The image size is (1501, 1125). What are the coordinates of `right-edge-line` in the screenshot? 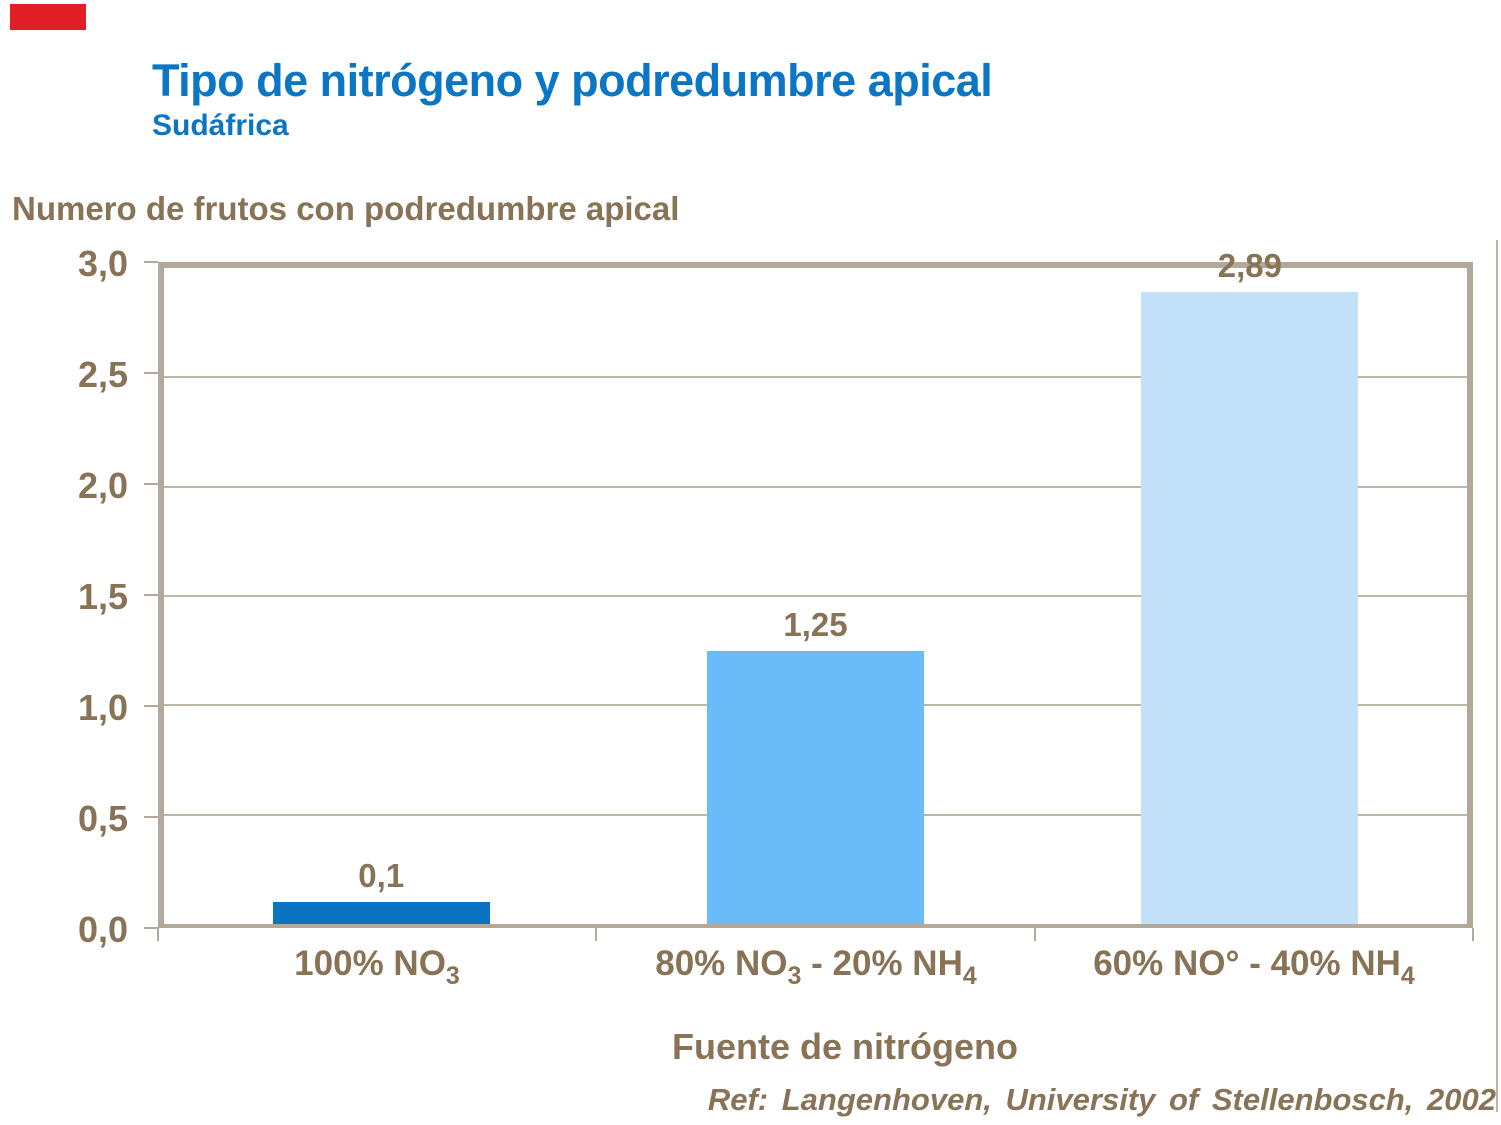 It's located at (1497, 676).